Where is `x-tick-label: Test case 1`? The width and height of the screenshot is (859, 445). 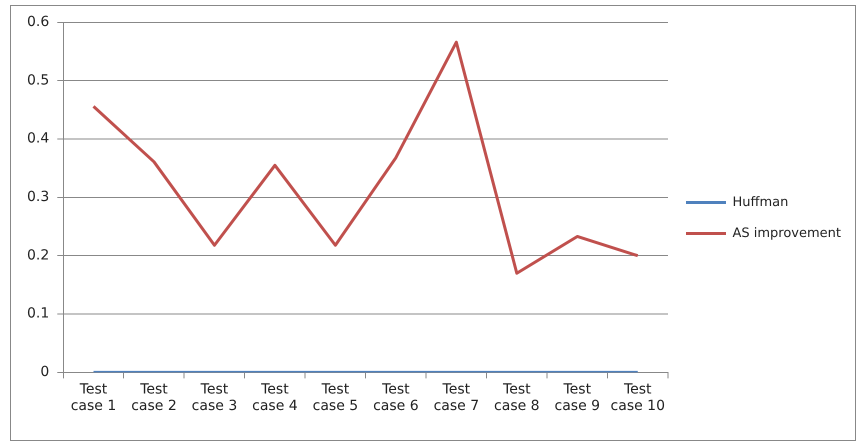
x-tick-label: Test case 1 is located at coordinates (93, 397).